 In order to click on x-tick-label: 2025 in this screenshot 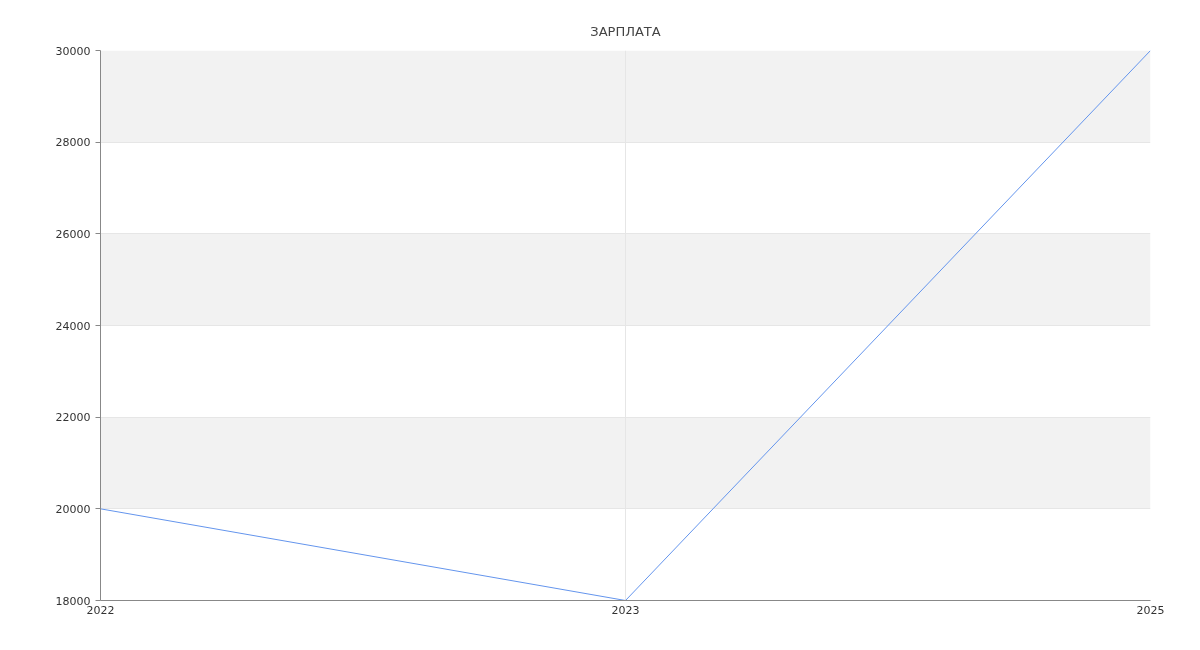, I will do `click(1150, 610)`.